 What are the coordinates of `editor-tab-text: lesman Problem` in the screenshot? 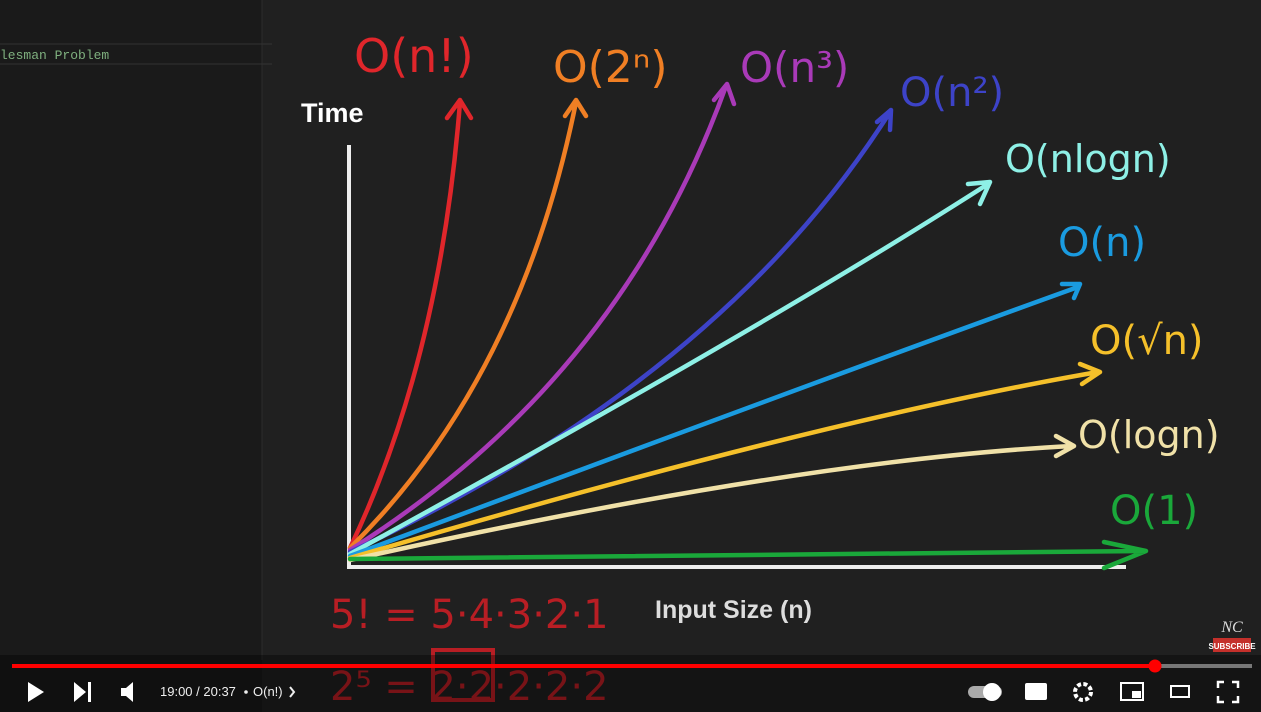 It's located at (54, 55).